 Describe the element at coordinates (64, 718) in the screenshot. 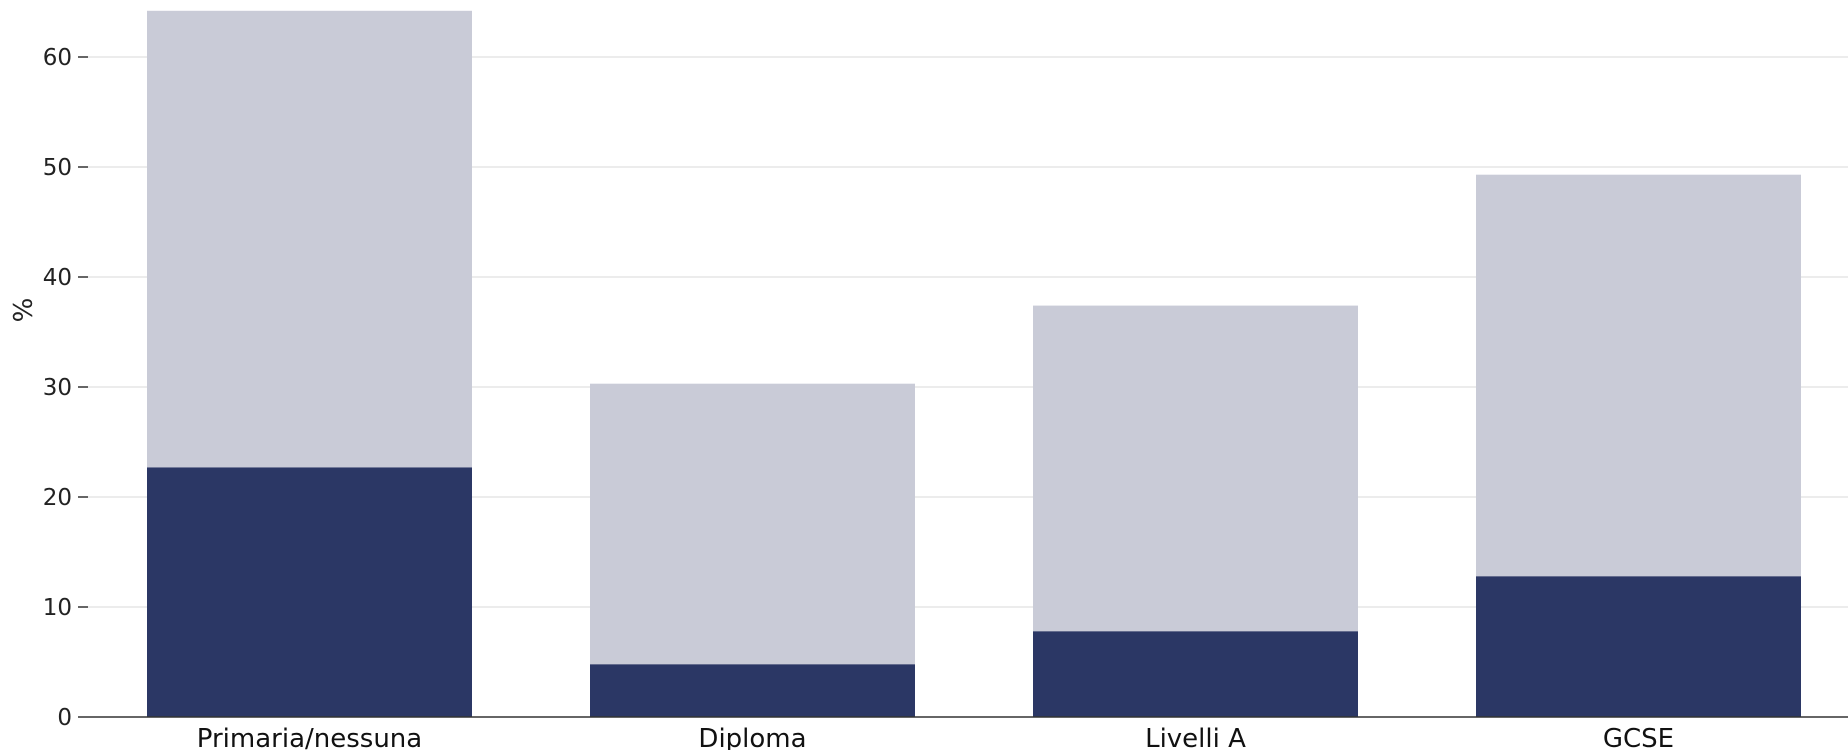

I see `y-tick-label: 0` at that location.